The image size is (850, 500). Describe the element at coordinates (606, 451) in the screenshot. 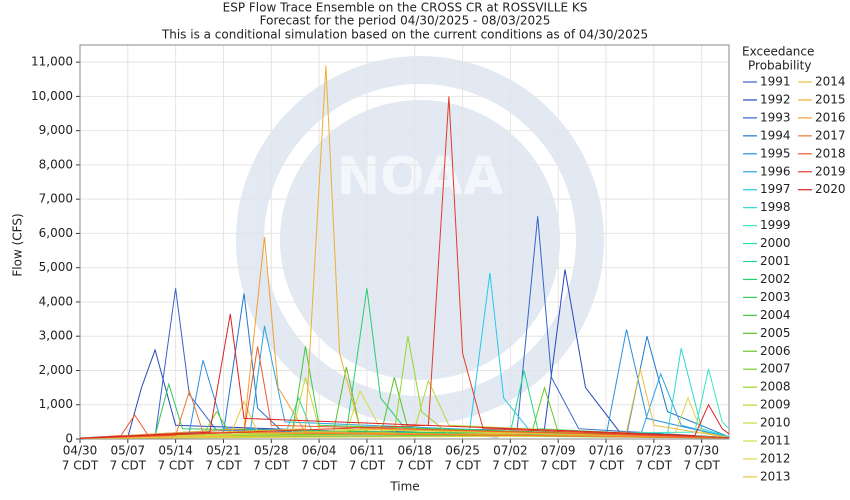

I see `x-tick-label: 07/16` at that location.